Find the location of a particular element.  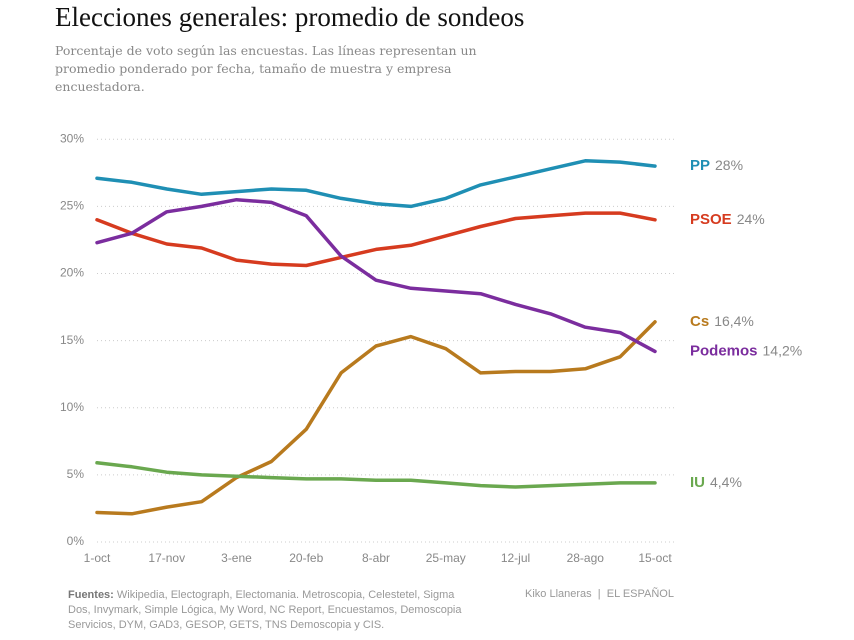

end-label: Podemos 14,2% is located at coordinates (746, 350).